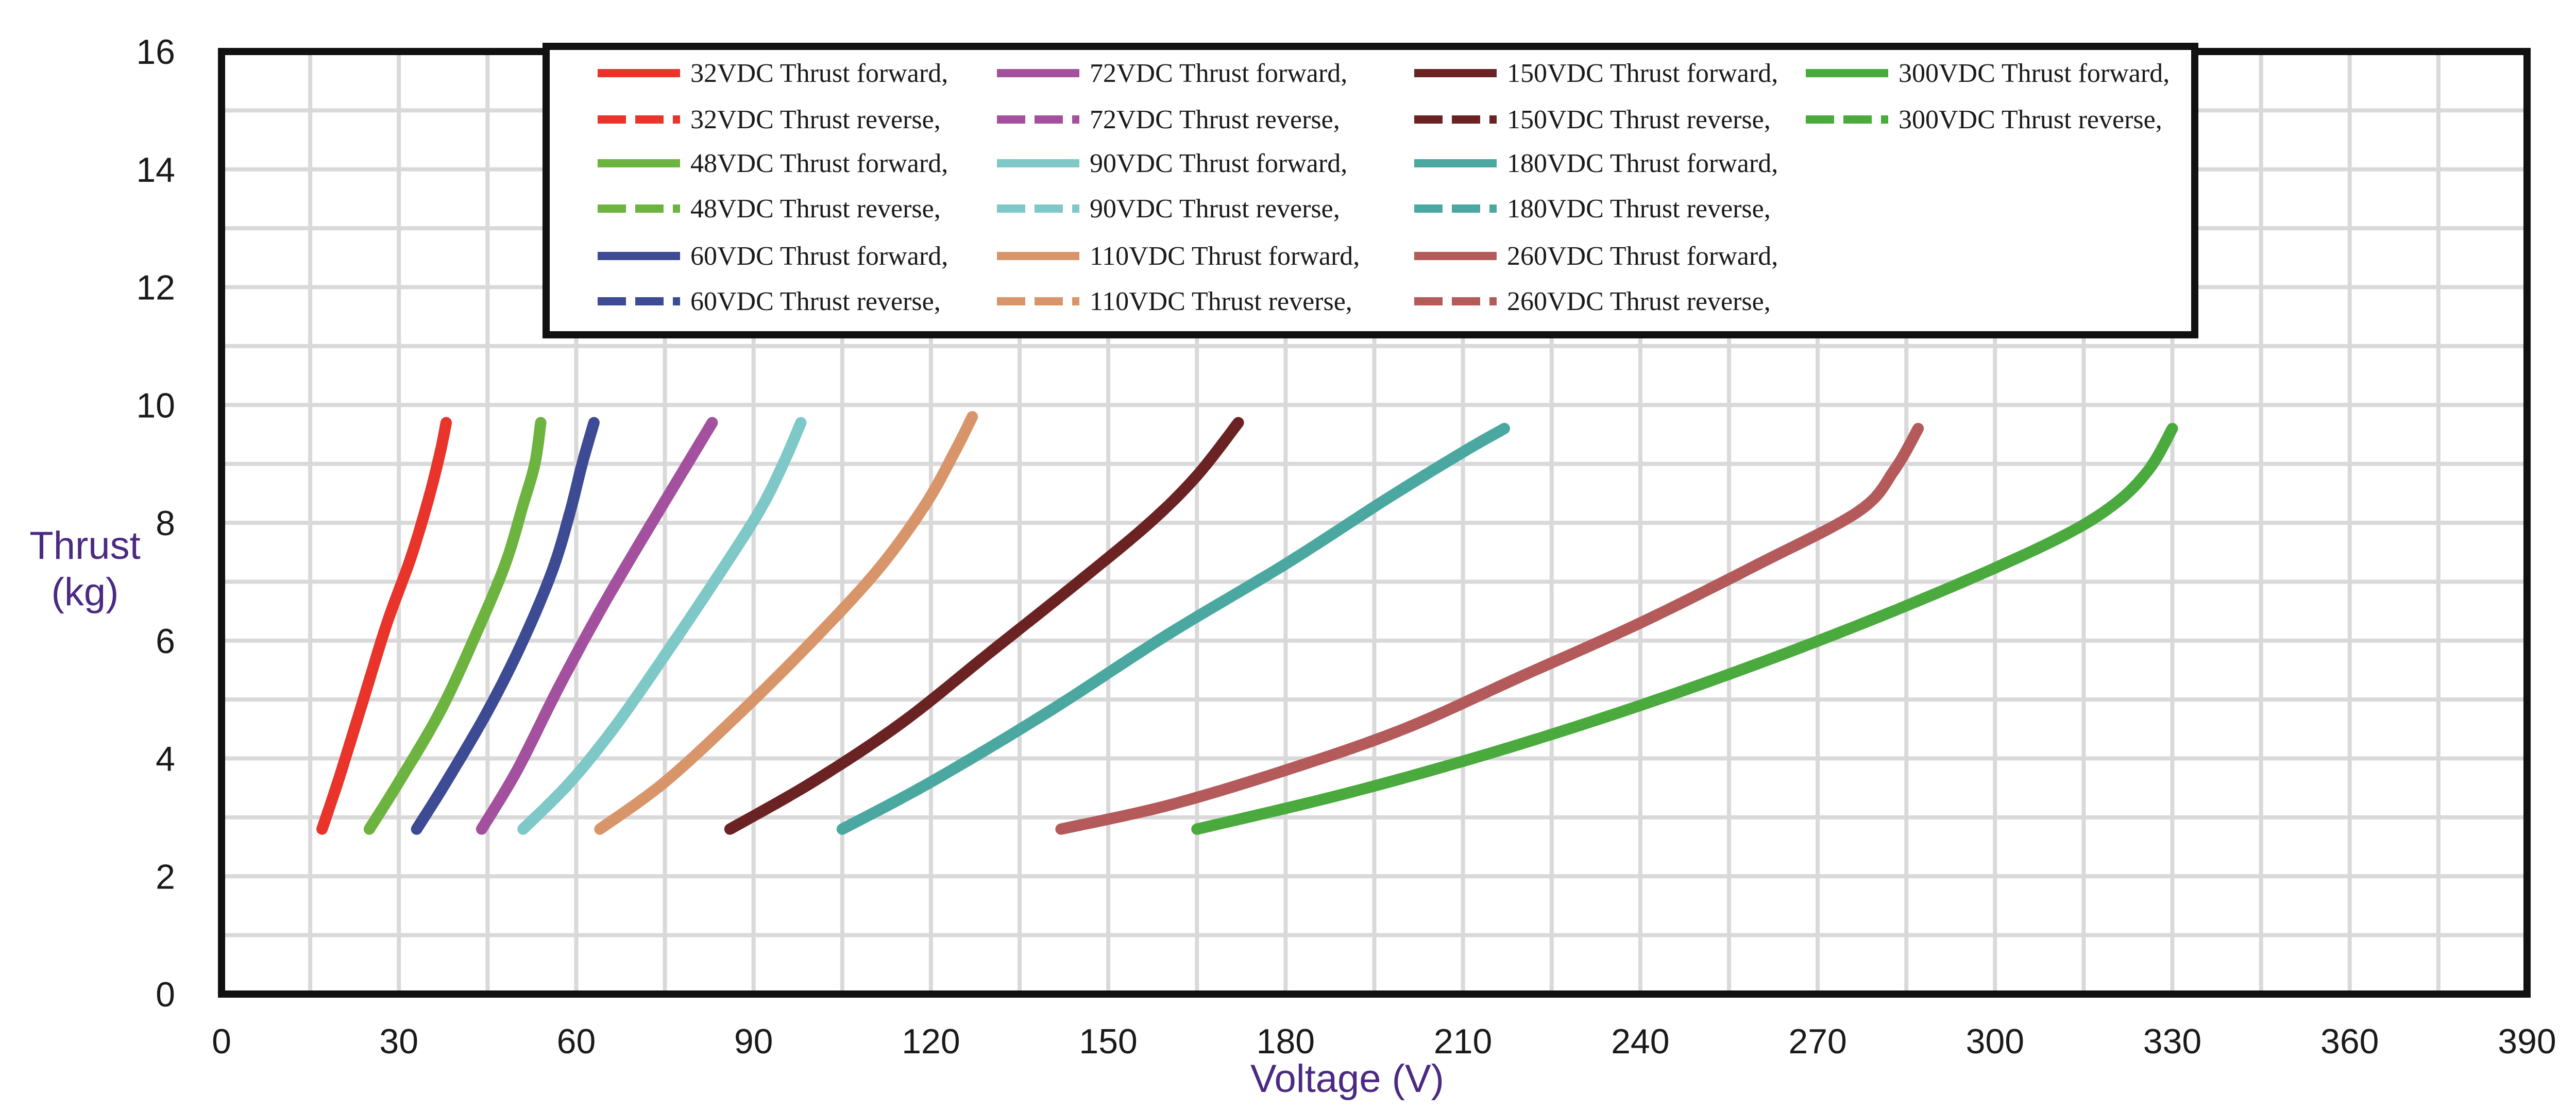 This screenshot has width=2576, height=1111. What do you see at coordinates (1225, 256) in the screenshot?
I see `legend-label-forward-110VDC: 110VDC Thrust forward,` at bounding box center [1225, 256].